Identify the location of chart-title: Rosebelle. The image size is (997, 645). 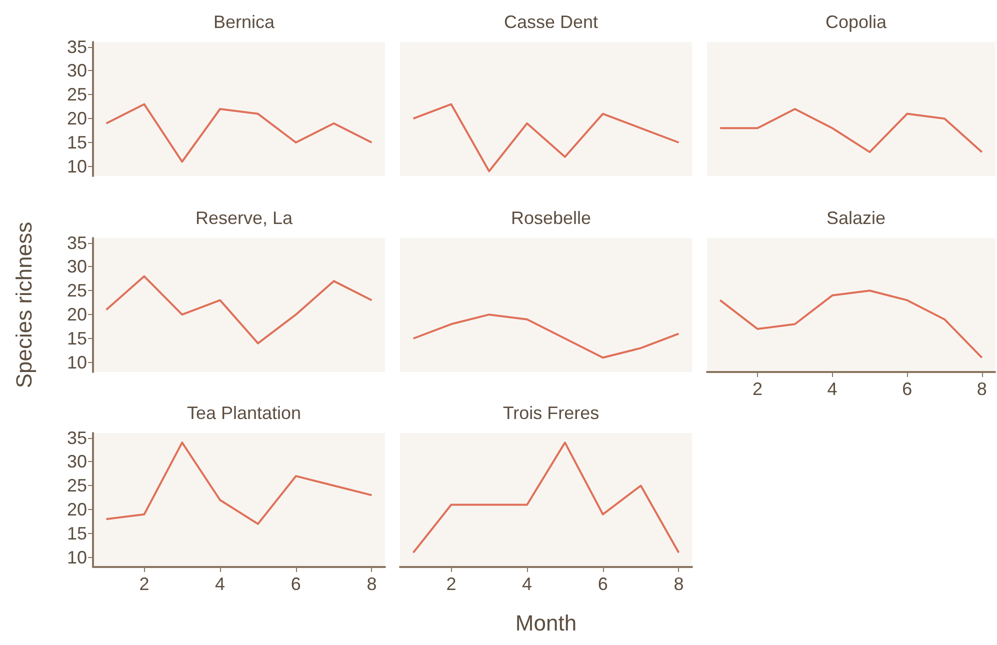
(551, 218).